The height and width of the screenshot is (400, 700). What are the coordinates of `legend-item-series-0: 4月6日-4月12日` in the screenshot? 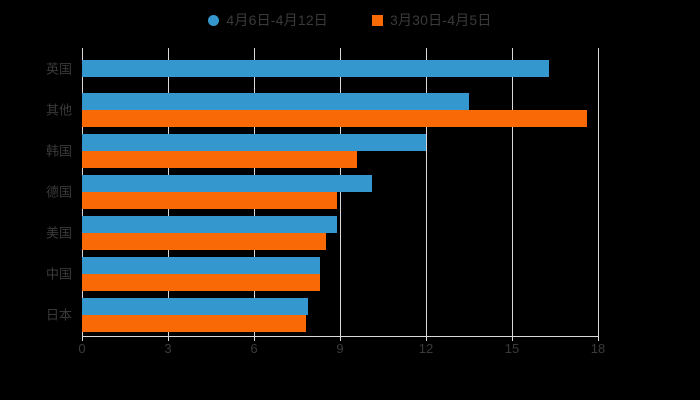 It's located at (268, 20).